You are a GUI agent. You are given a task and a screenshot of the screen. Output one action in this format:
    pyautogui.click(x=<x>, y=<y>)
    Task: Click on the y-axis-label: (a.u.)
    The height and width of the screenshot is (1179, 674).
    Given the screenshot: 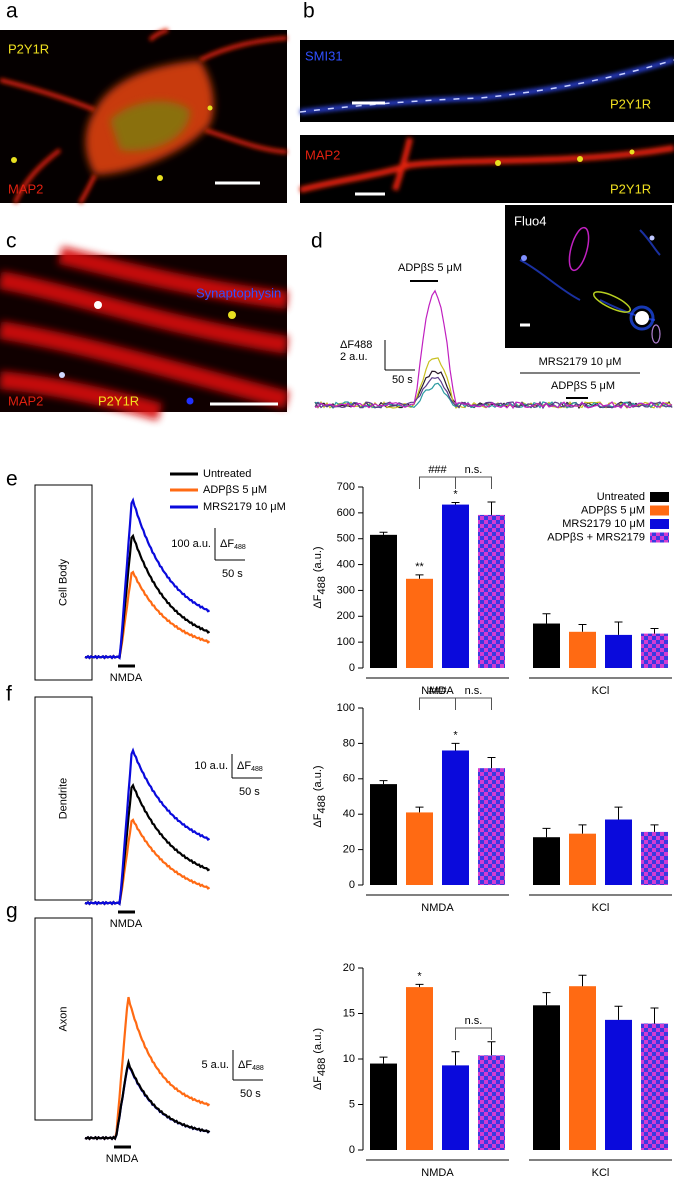 What is the action you would take?
    pyautogui.click(x=318, y=778)
    